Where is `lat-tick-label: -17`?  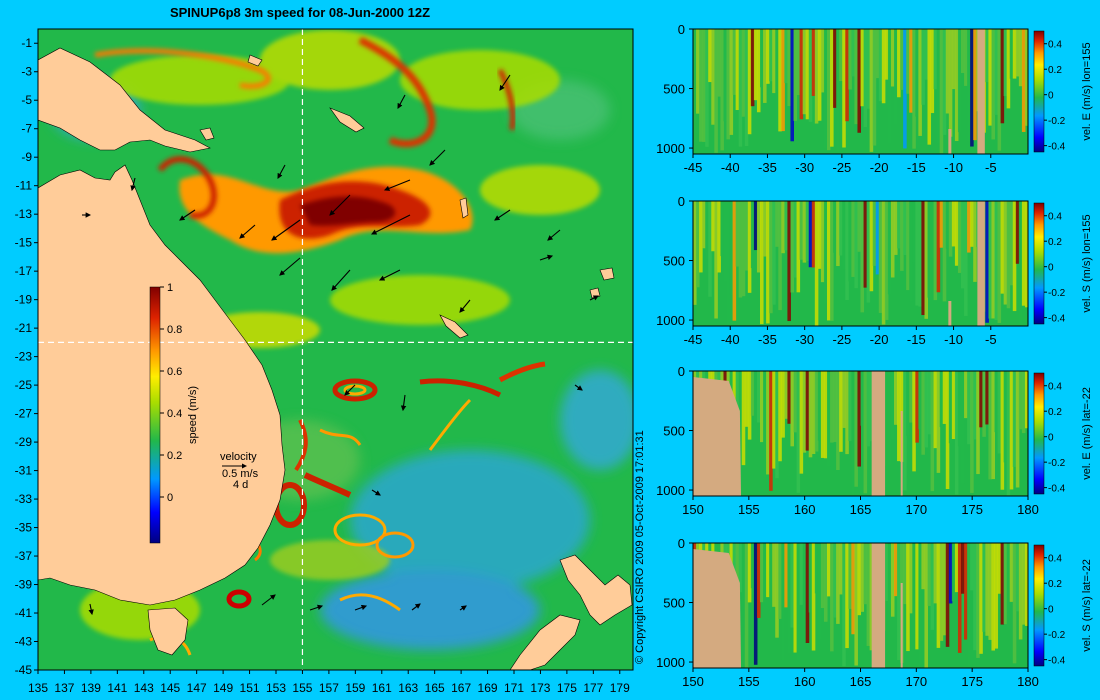
lat-tick-label: -17 is located at coordinates (24, 271).